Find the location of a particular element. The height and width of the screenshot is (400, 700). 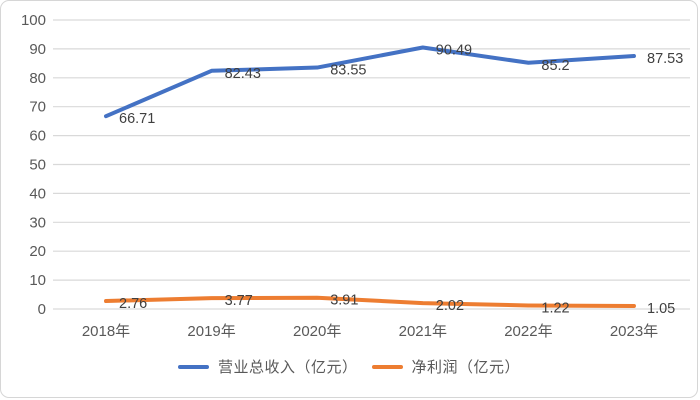

data-label: 90.49 is located at coordinates (454, 50).